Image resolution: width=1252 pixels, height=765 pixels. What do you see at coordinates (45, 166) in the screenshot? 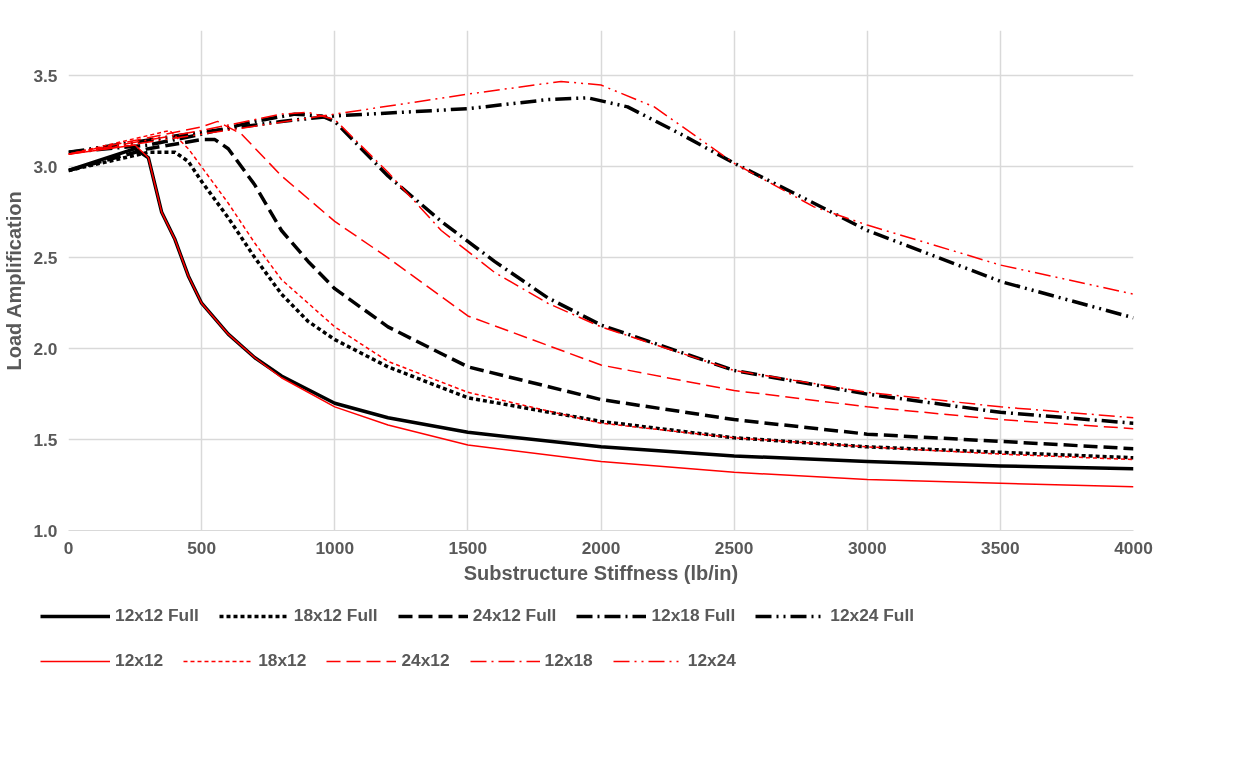
I see `y-tick-label: 3.0` at bounding box center [45, 166].